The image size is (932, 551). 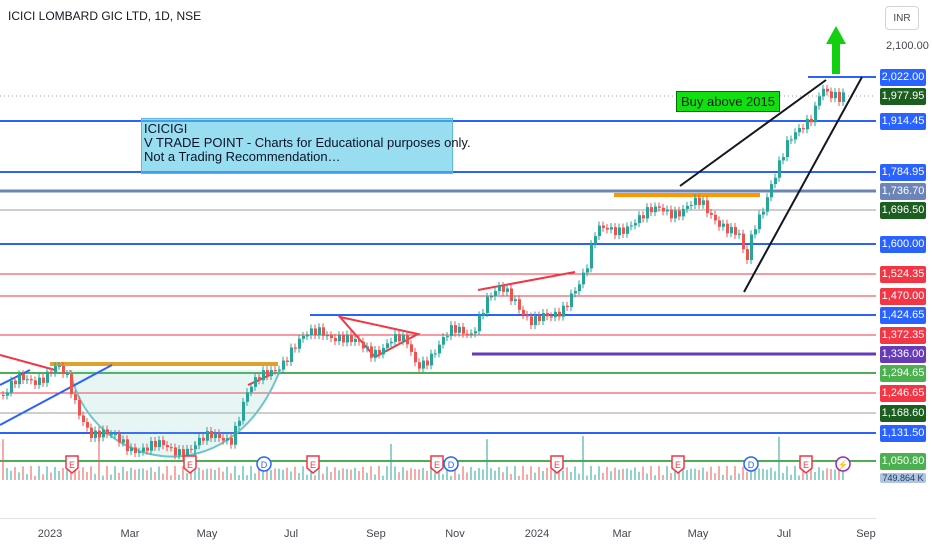 What do you see at coordinates (903, 373) in the screenshot?
I see `price-label: 1,294.65` at bounding box center [903, 373].